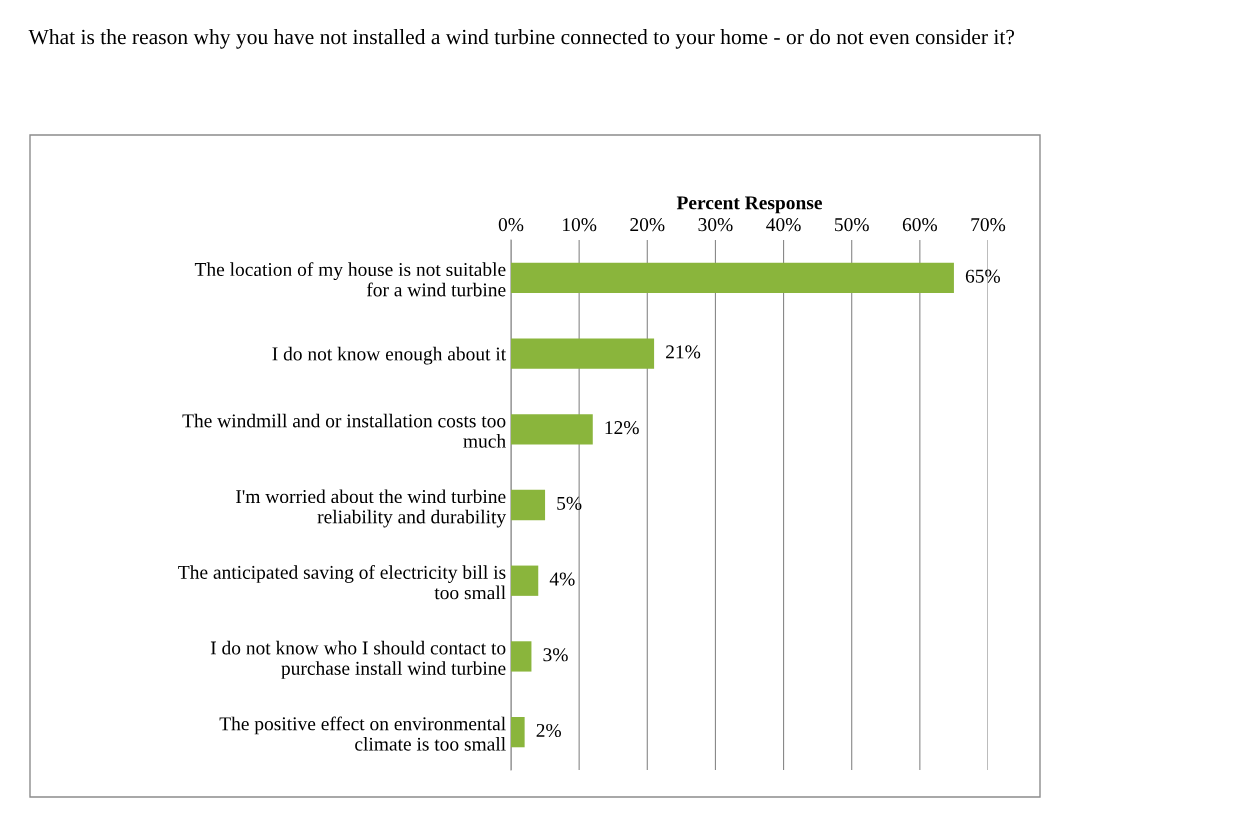 This screenshot has height=831, width=1239. What do you see at coordinates (920, 225) in the screenshot?
I see `x-tick-label: 60%` at bounding box center [920, 225].